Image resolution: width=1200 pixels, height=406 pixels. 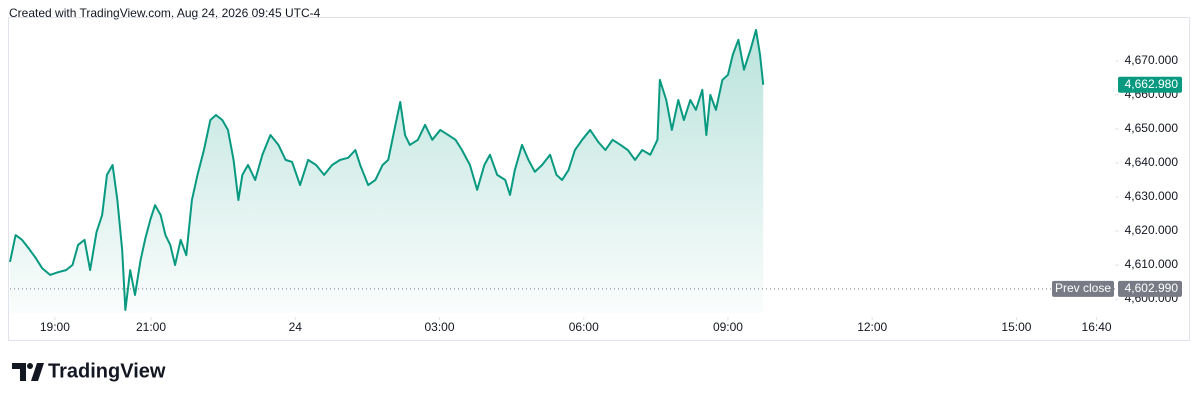 I want to click on last-price-value: 4,662.980, so click(x=1152, y=84).